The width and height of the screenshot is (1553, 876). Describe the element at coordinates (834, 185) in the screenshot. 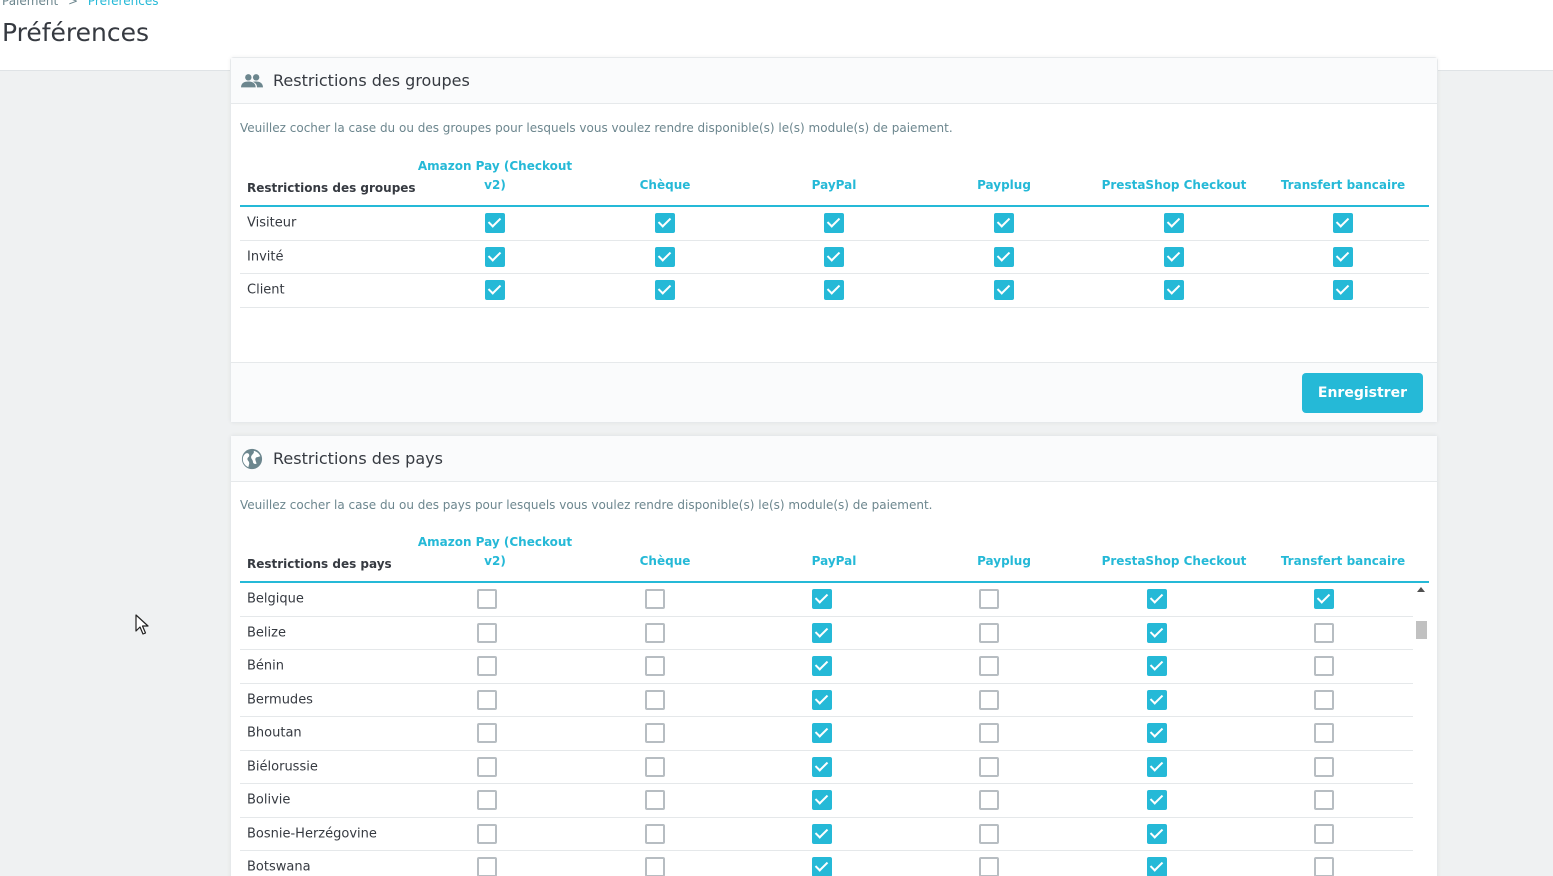

I see `header-module-paypal: PayPal` at that location.